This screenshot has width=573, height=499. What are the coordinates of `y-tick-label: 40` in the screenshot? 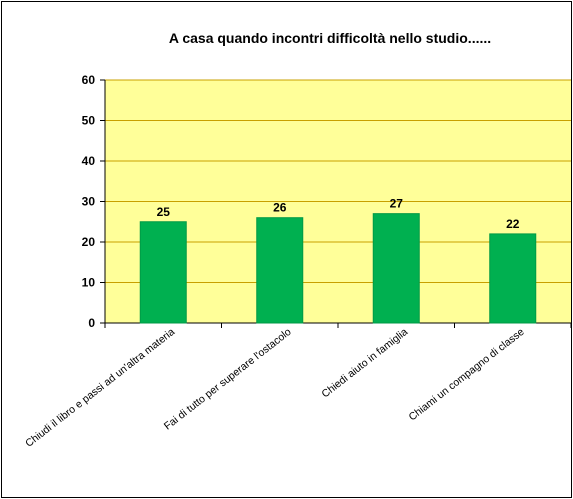 It's located at (89, 161).